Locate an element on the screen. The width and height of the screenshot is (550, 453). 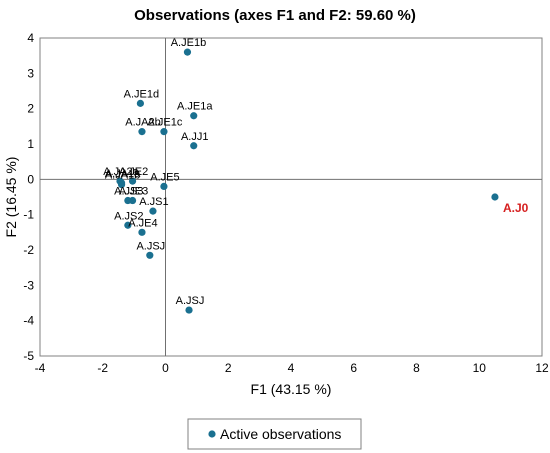
x-tick-labels: -4 -2 0 2 4 6 8 10 12 is located at coordinates (292, 368).